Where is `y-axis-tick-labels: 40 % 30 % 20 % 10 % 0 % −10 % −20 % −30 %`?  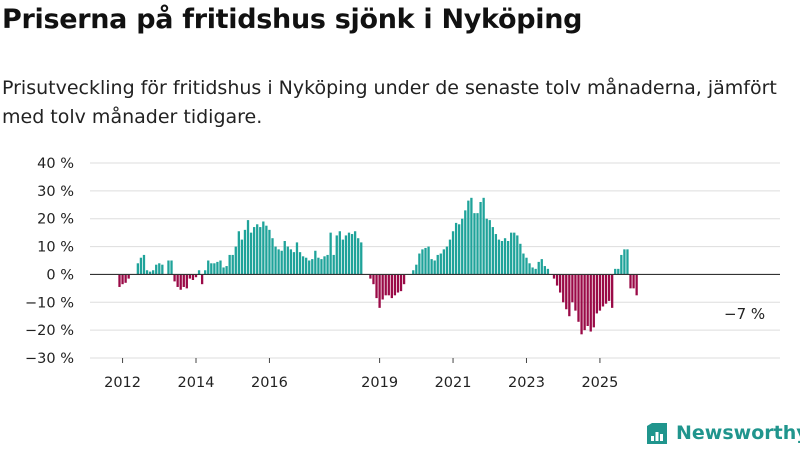 y-axis-tick-labels: 40 % 30 % 20 % 10 % 0 % −10 % −20 % −30 % is located at coordinates (49, 261).